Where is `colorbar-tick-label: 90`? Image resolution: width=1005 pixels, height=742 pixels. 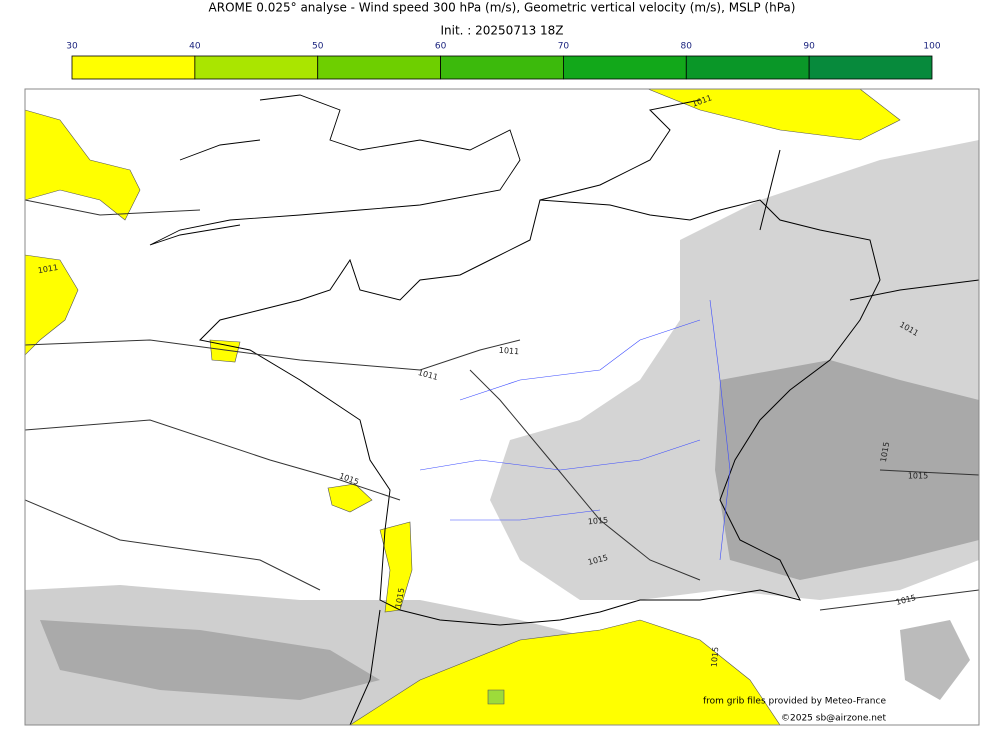
colorbar-tick-label: 90 is located at coordinates (809, 47).